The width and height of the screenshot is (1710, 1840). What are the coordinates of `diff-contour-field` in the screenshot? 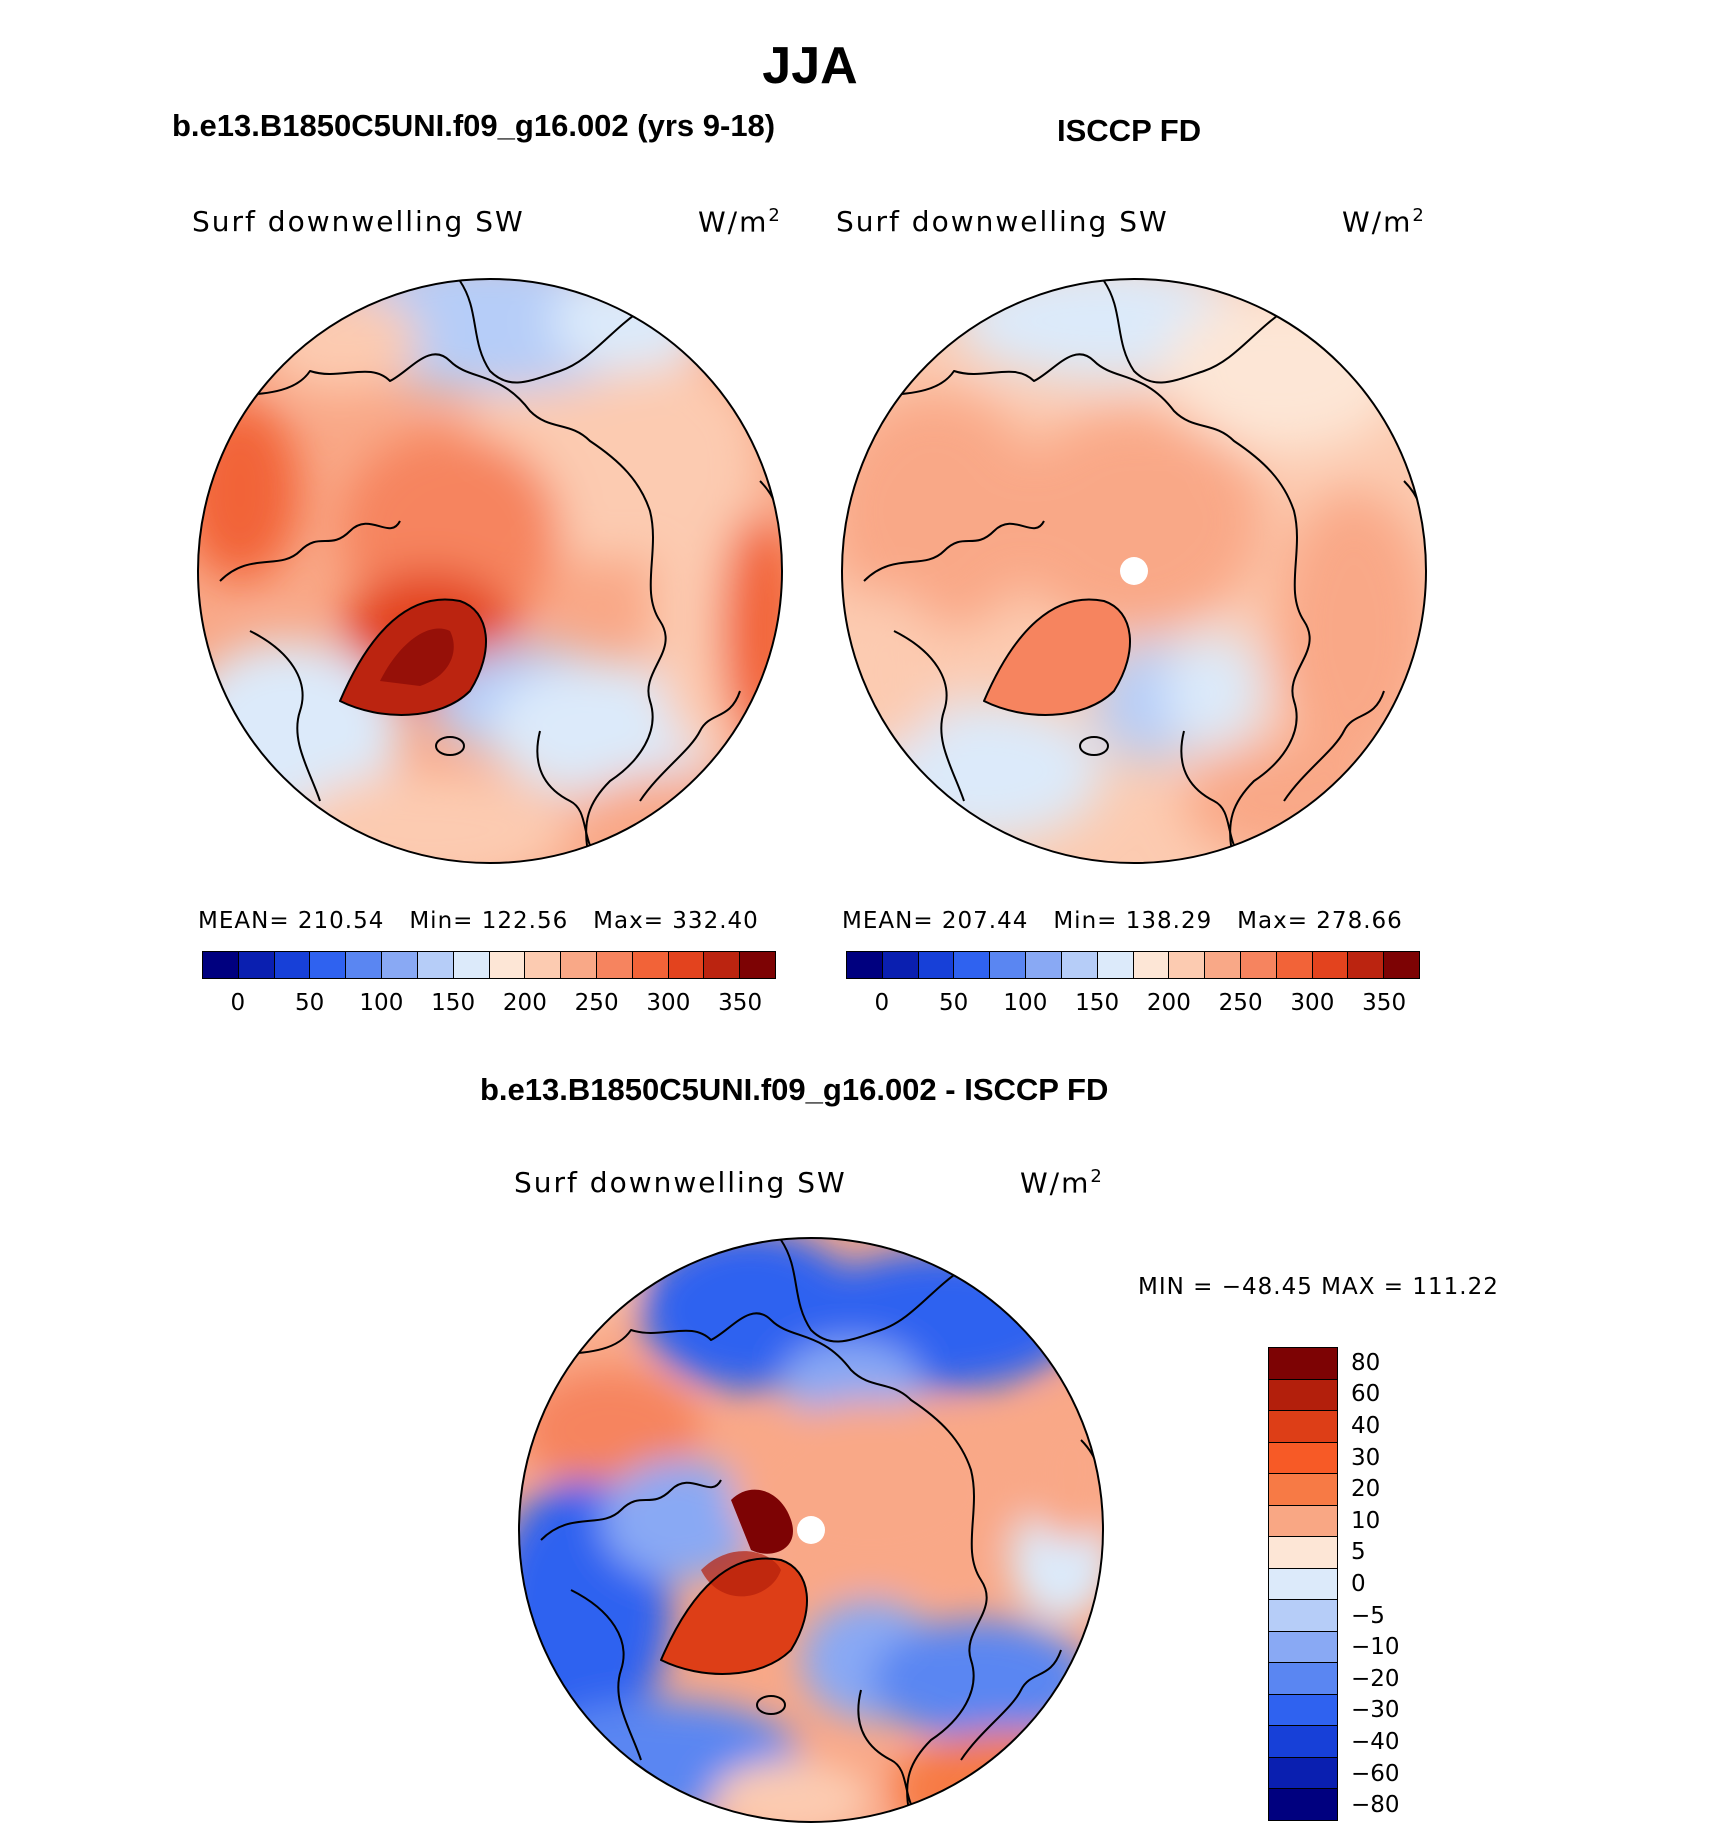 It's located at (811, 1530).